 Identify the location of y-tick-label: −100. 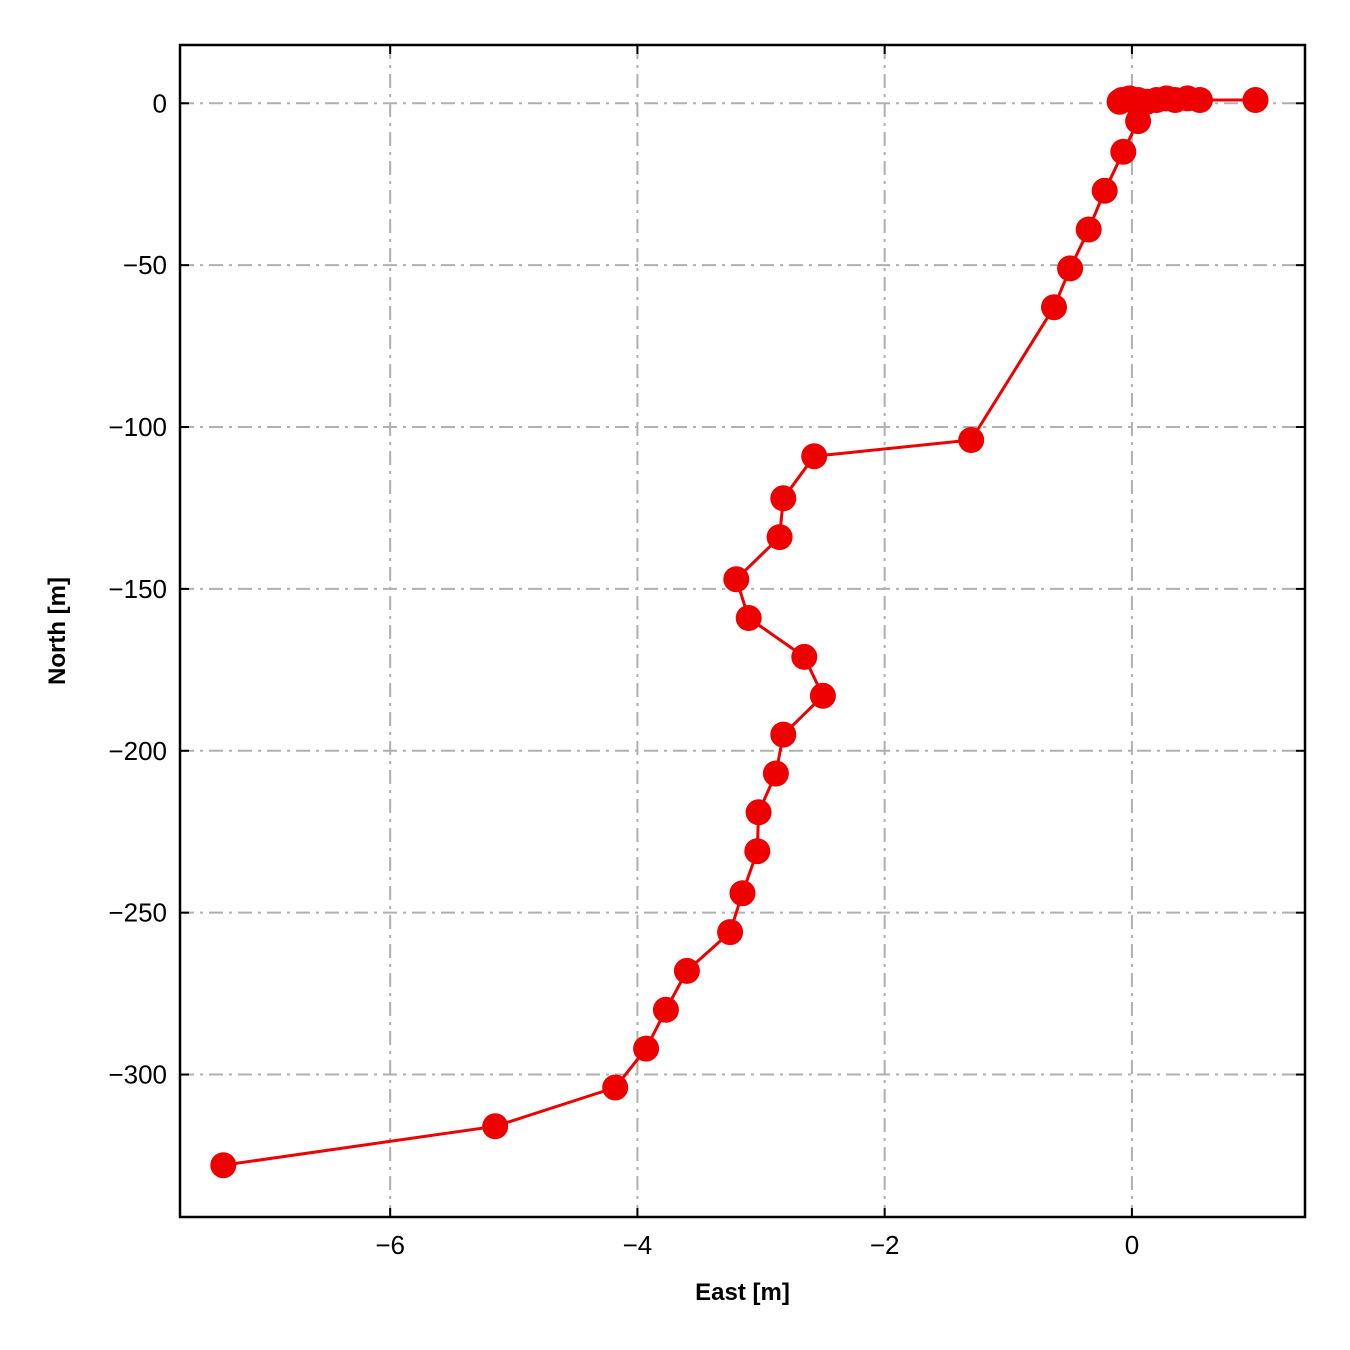
(137, 427).